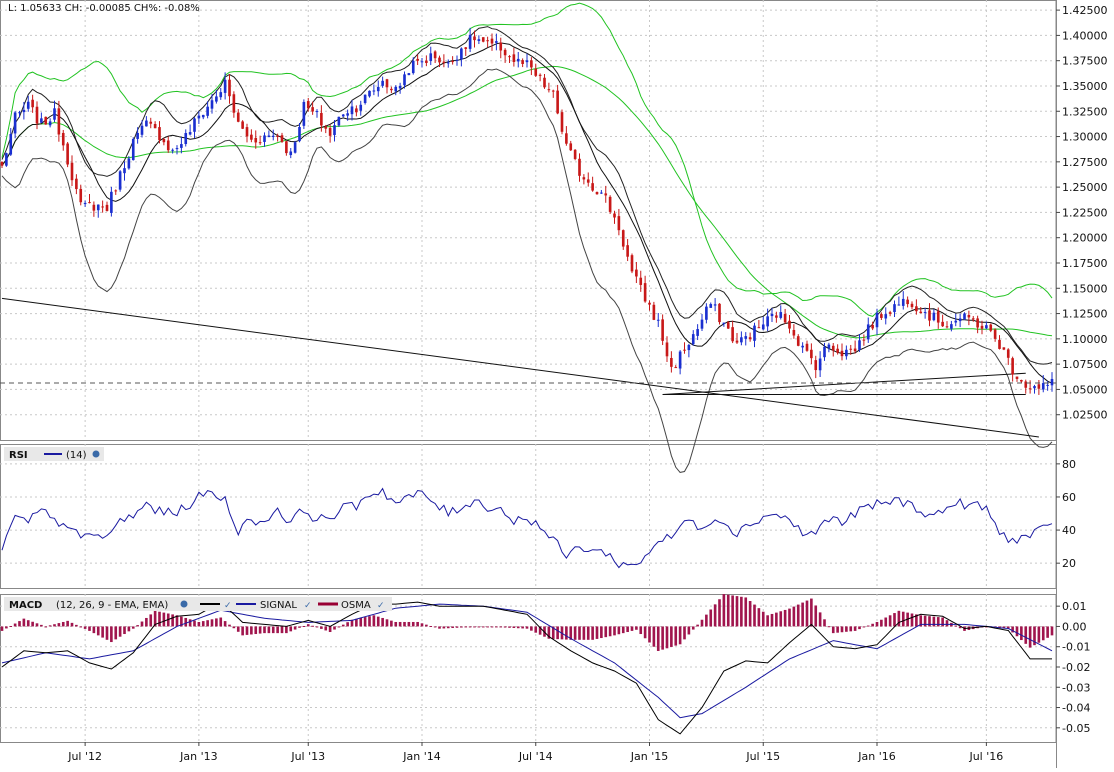 The height and width of the screenshot is (772, 1114). I want to click on price-tick-label: 1.07500, so click(1085, 364).